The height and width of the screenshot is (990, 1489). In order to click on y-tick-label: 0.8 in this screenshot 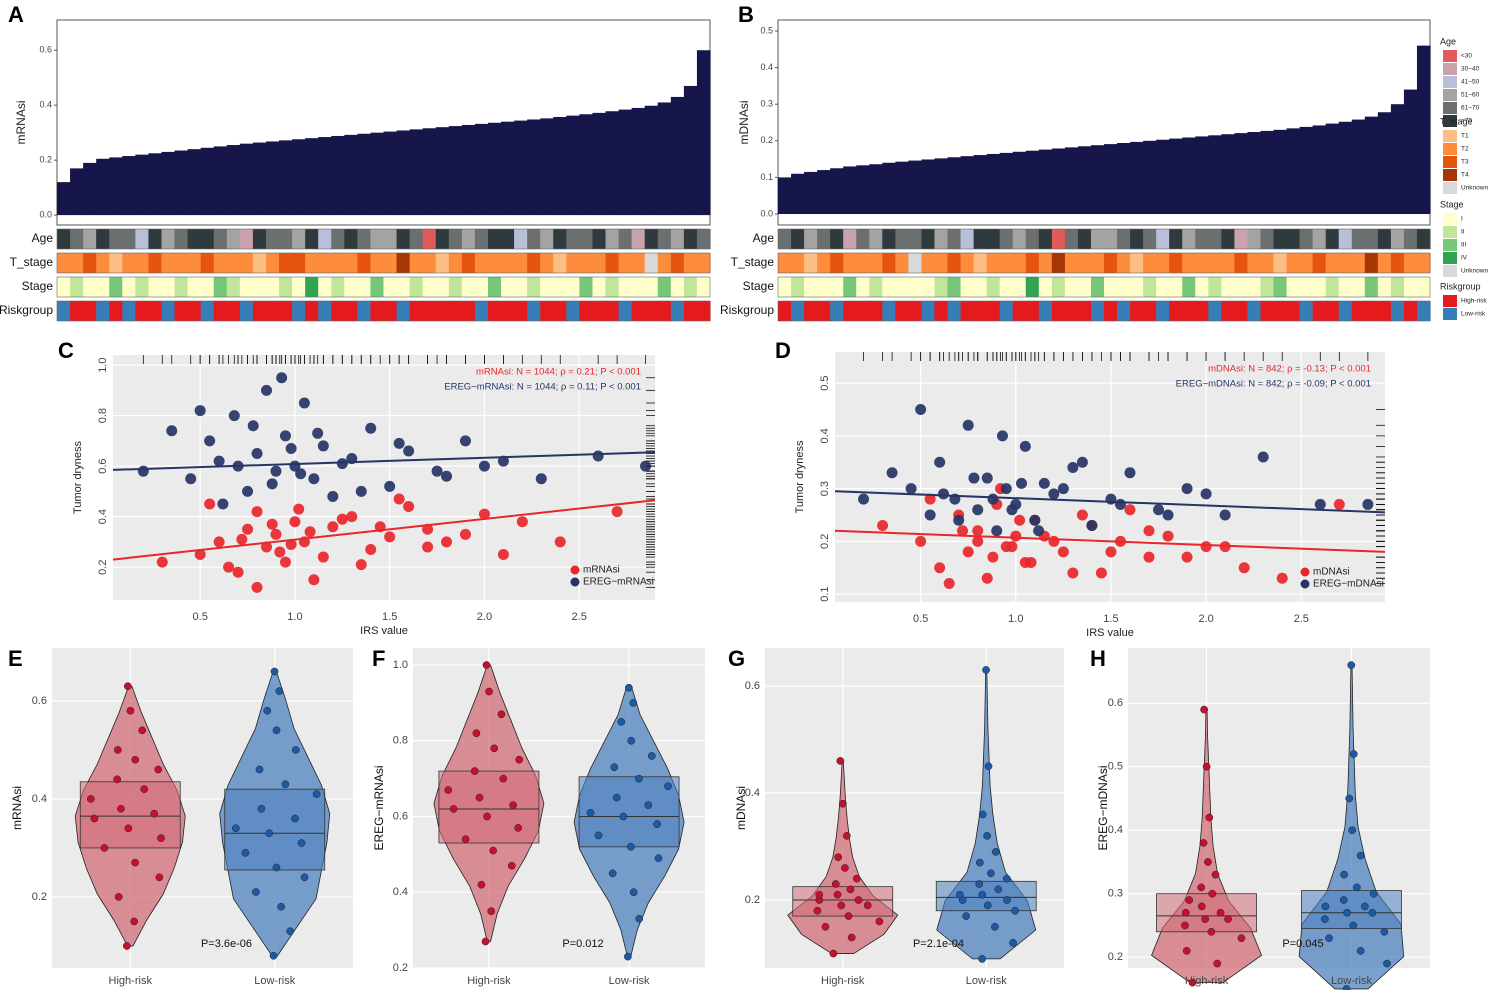, I will do `click(103, 415)`.